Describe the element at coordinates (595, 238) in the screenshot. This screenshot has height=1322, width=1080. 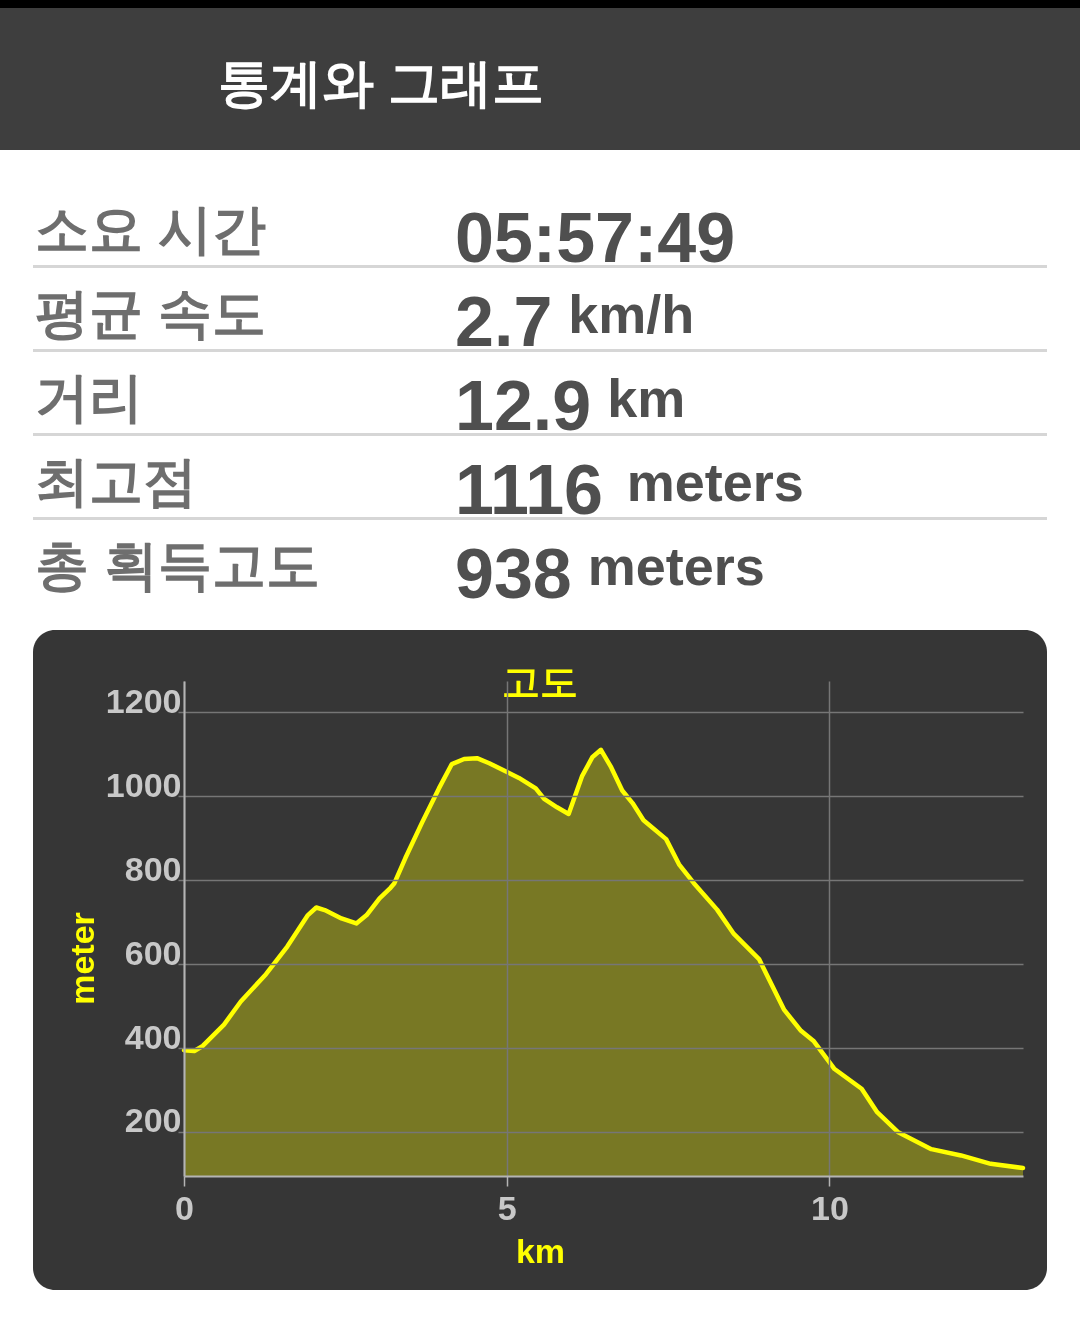
I see `text: 05:57:49` at that location.